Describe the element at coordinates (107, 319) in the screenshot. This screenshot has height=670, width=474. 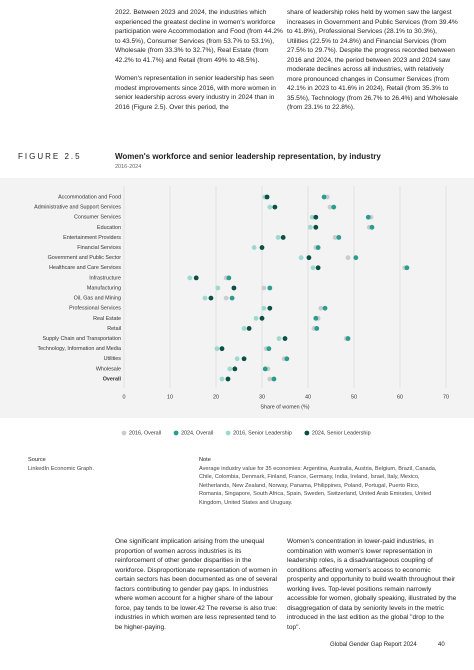
I see `y-tick-label: Real Estate` at that location.